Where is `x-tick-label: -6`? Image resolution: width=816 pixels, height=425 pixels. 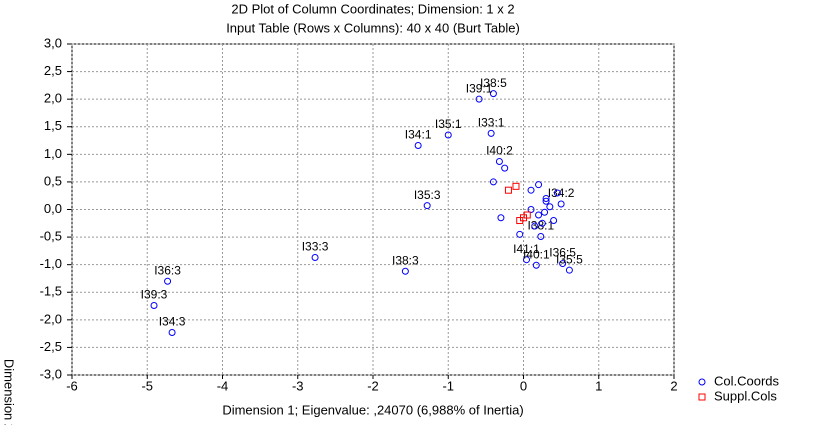 x-tick-label: -6 is located at coordinates (72, 385).